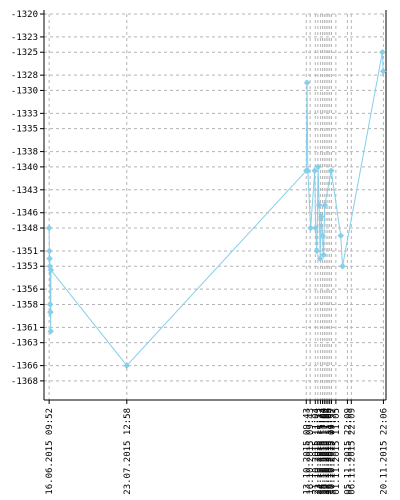 This screenshot has height=500, width=400. Describe the element at coordinates (24, 53) in the screenshot. I see `y-tick-label: -1325` at that location.